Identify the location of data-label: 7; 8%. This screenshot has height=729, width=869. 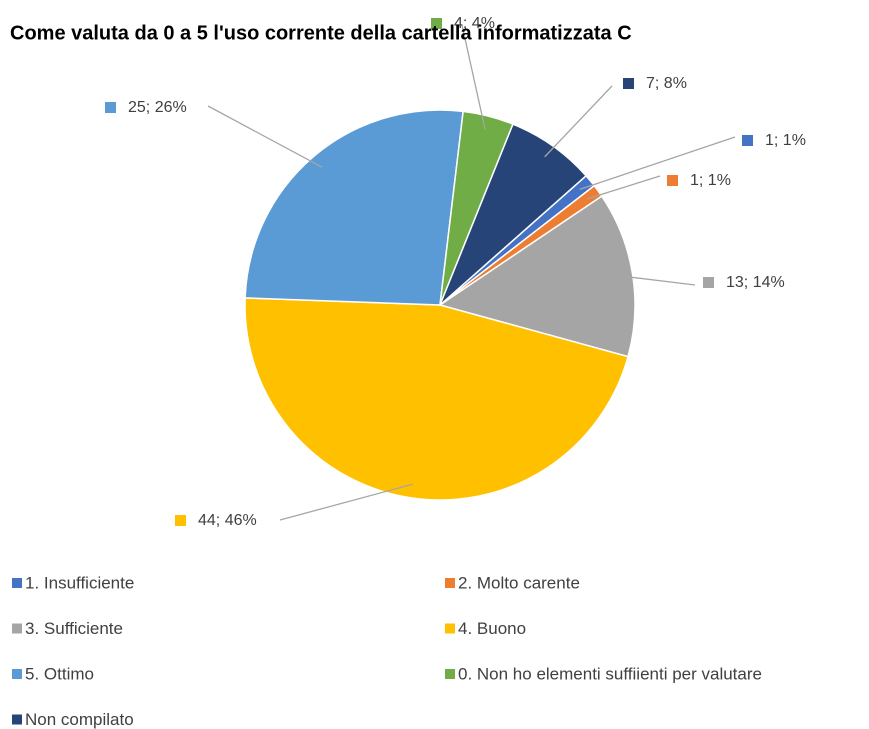
(666, 83).